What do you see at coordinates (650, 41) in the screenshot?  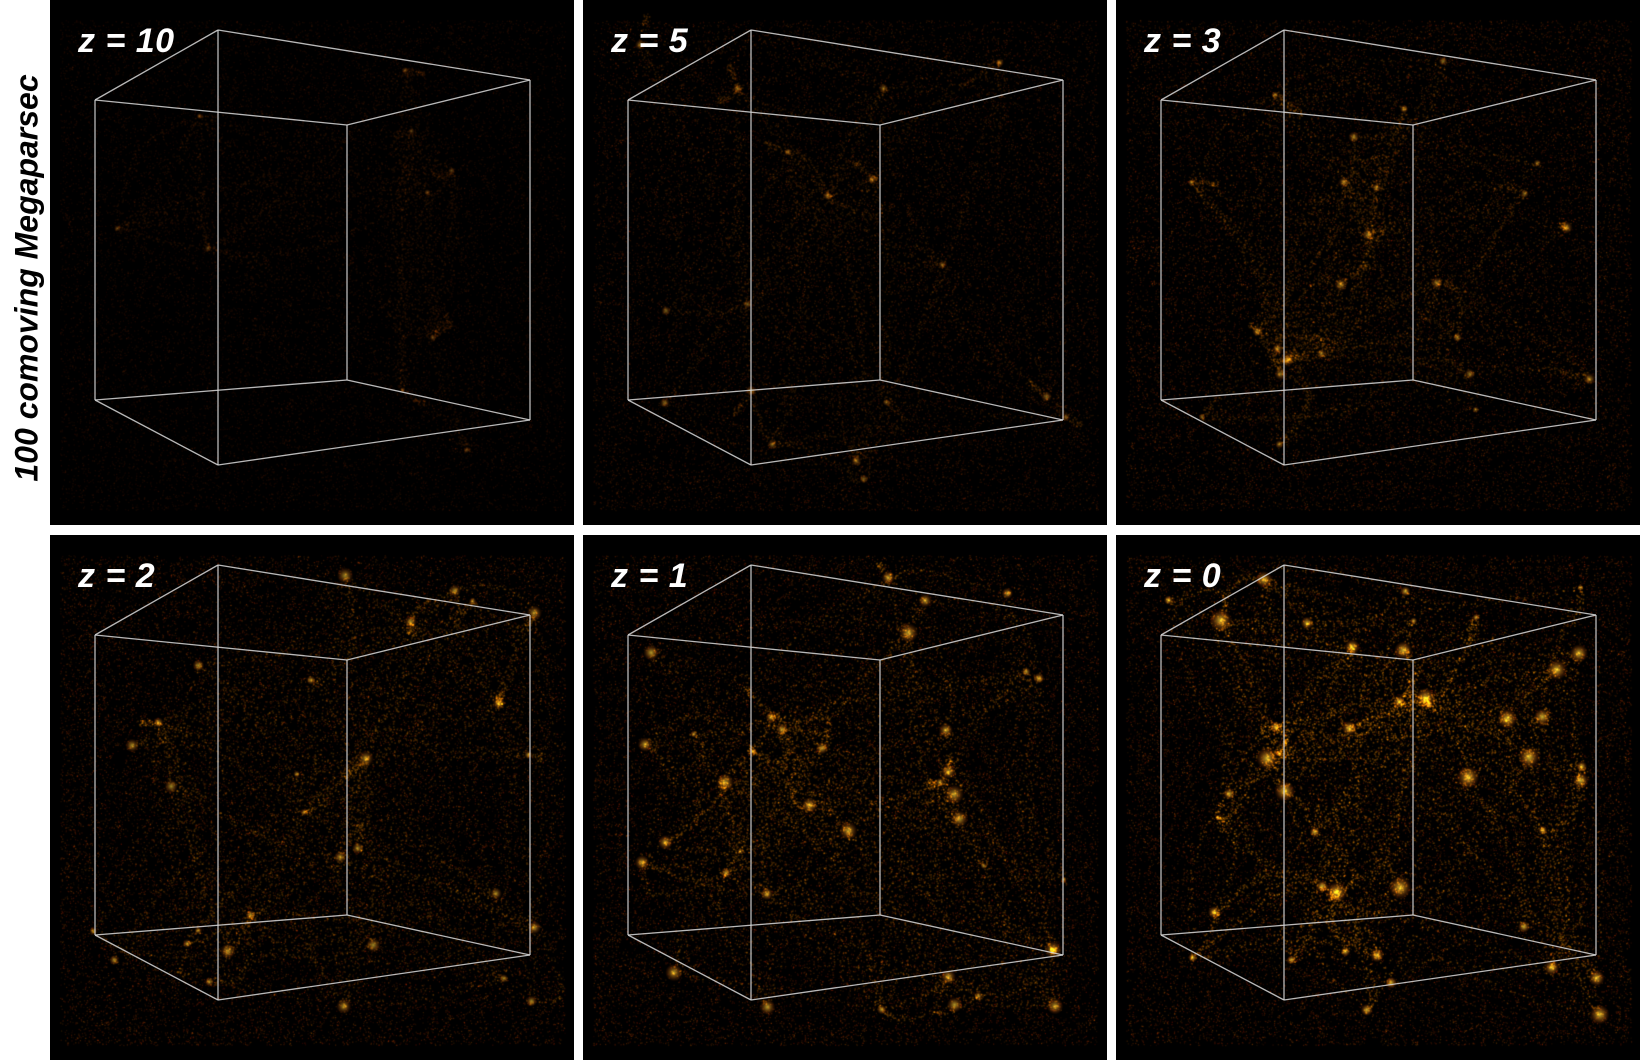 I see `panel-label: z = 5` at bounding box center [650, 41].